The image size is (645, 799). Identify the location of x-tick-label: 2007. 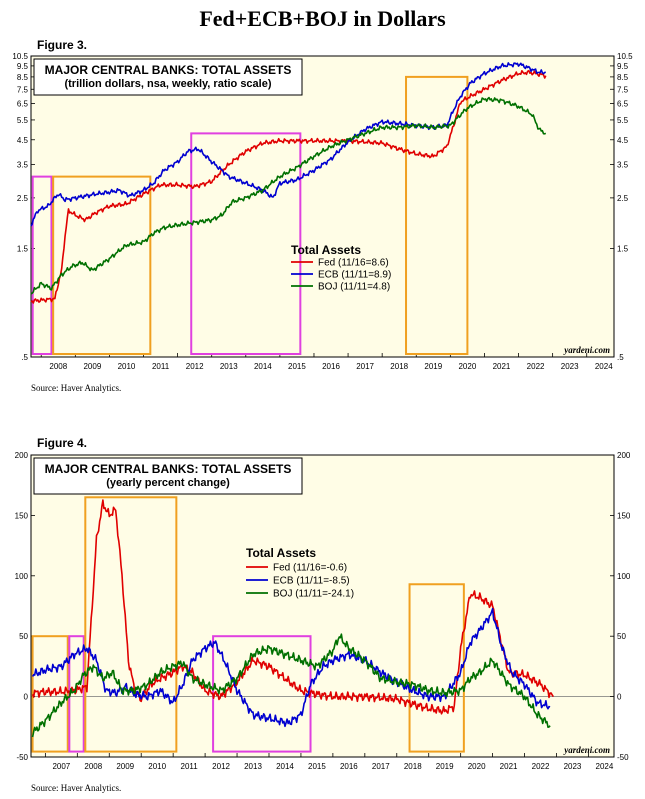
(61, 766).